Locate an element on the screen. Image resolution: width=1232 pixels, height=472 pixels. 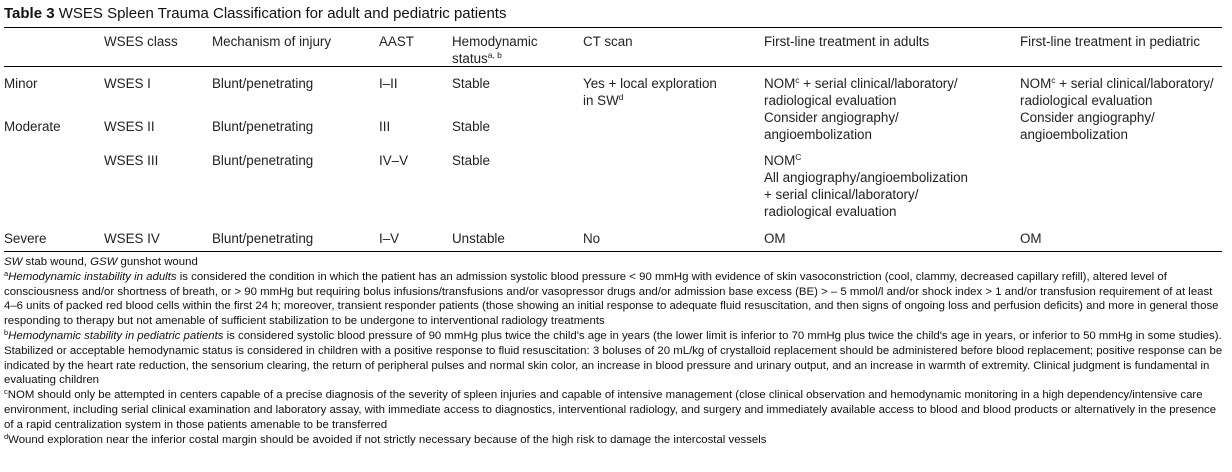
header-wses-class: WSES class is located at coordinates (141, 41).